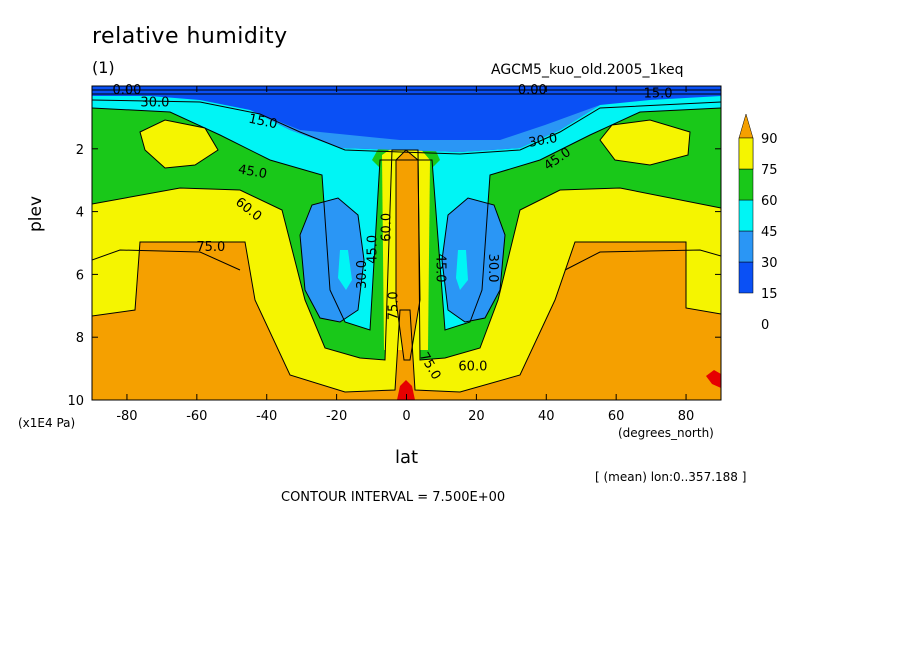  Describe the element at coordinates (408, 255) in the screenshot. I see `band-orange-core` at that location.